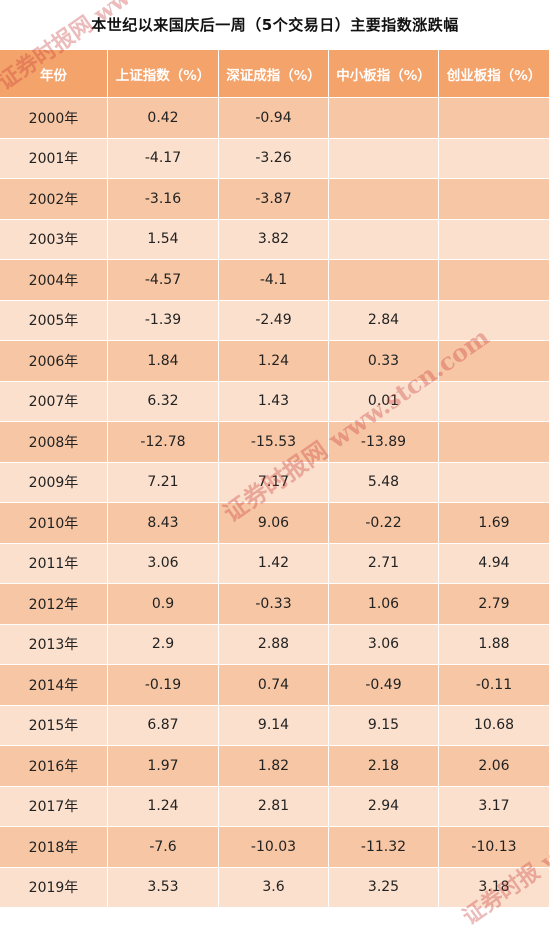 The width and height of the screenshot is (550, 931). What do you see at coordinates (384, 685) in the screenshot?
I see `sme-cell: -0.49` at bounding box center [384, 685].